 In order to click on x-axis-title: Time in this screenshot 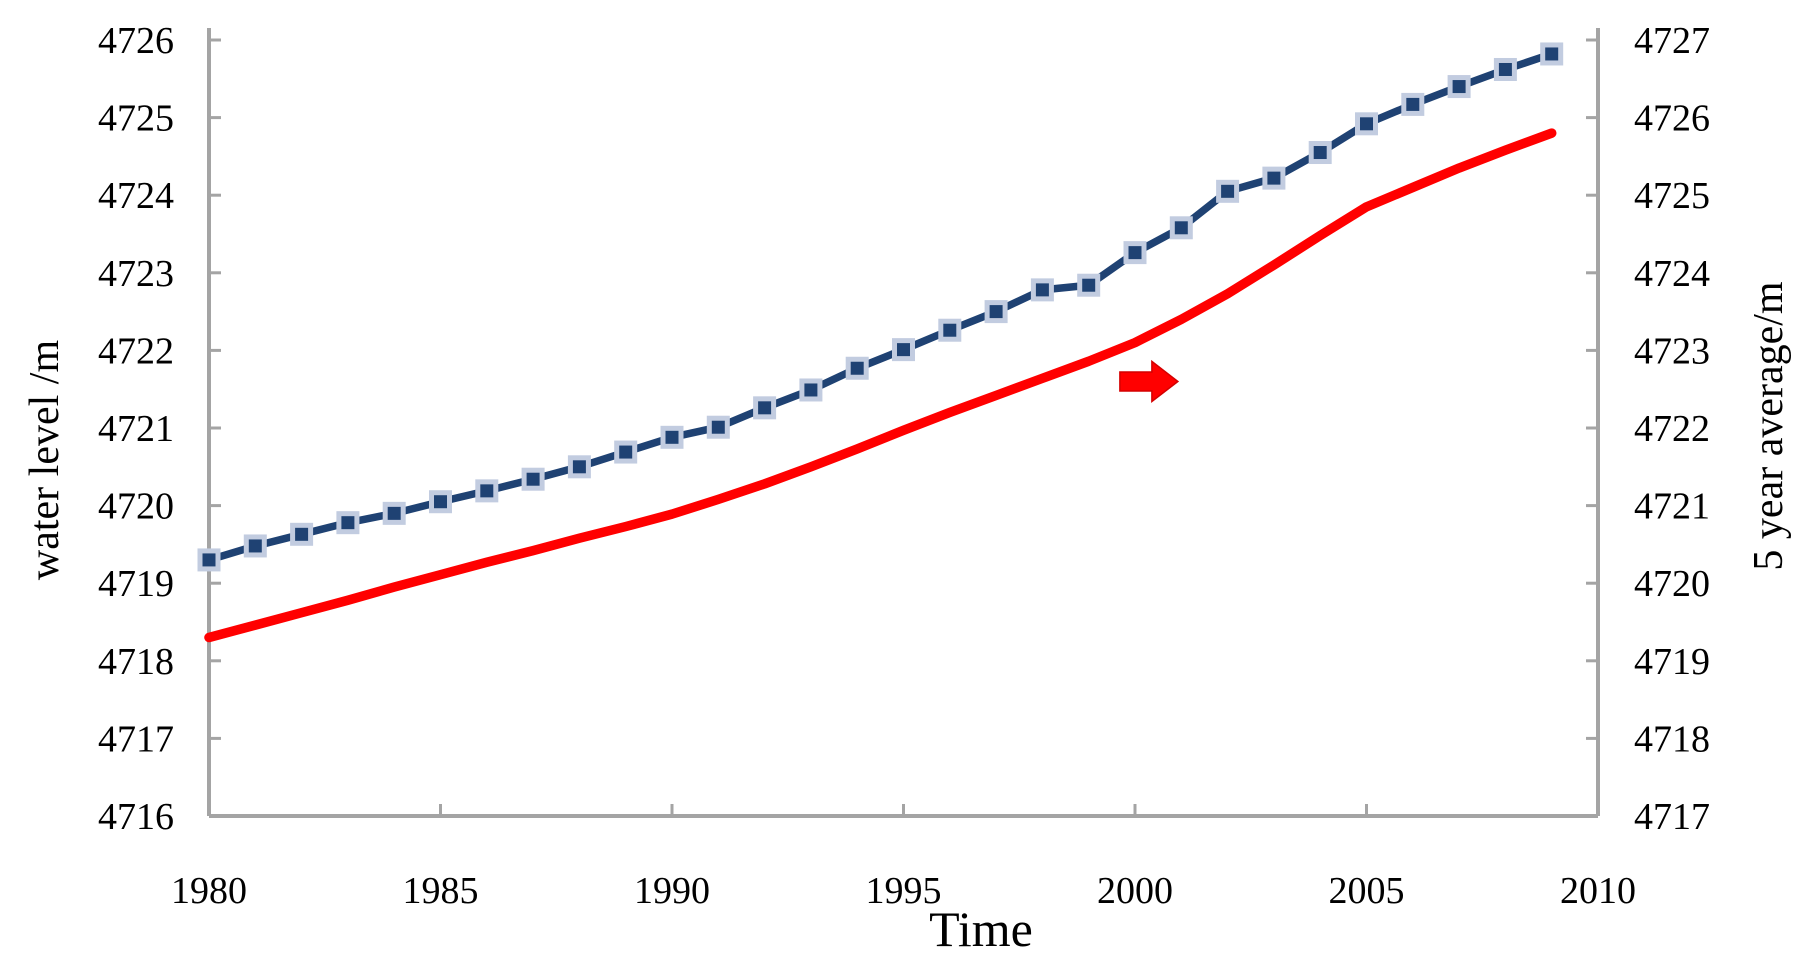, I will do `click(981, 929)`.